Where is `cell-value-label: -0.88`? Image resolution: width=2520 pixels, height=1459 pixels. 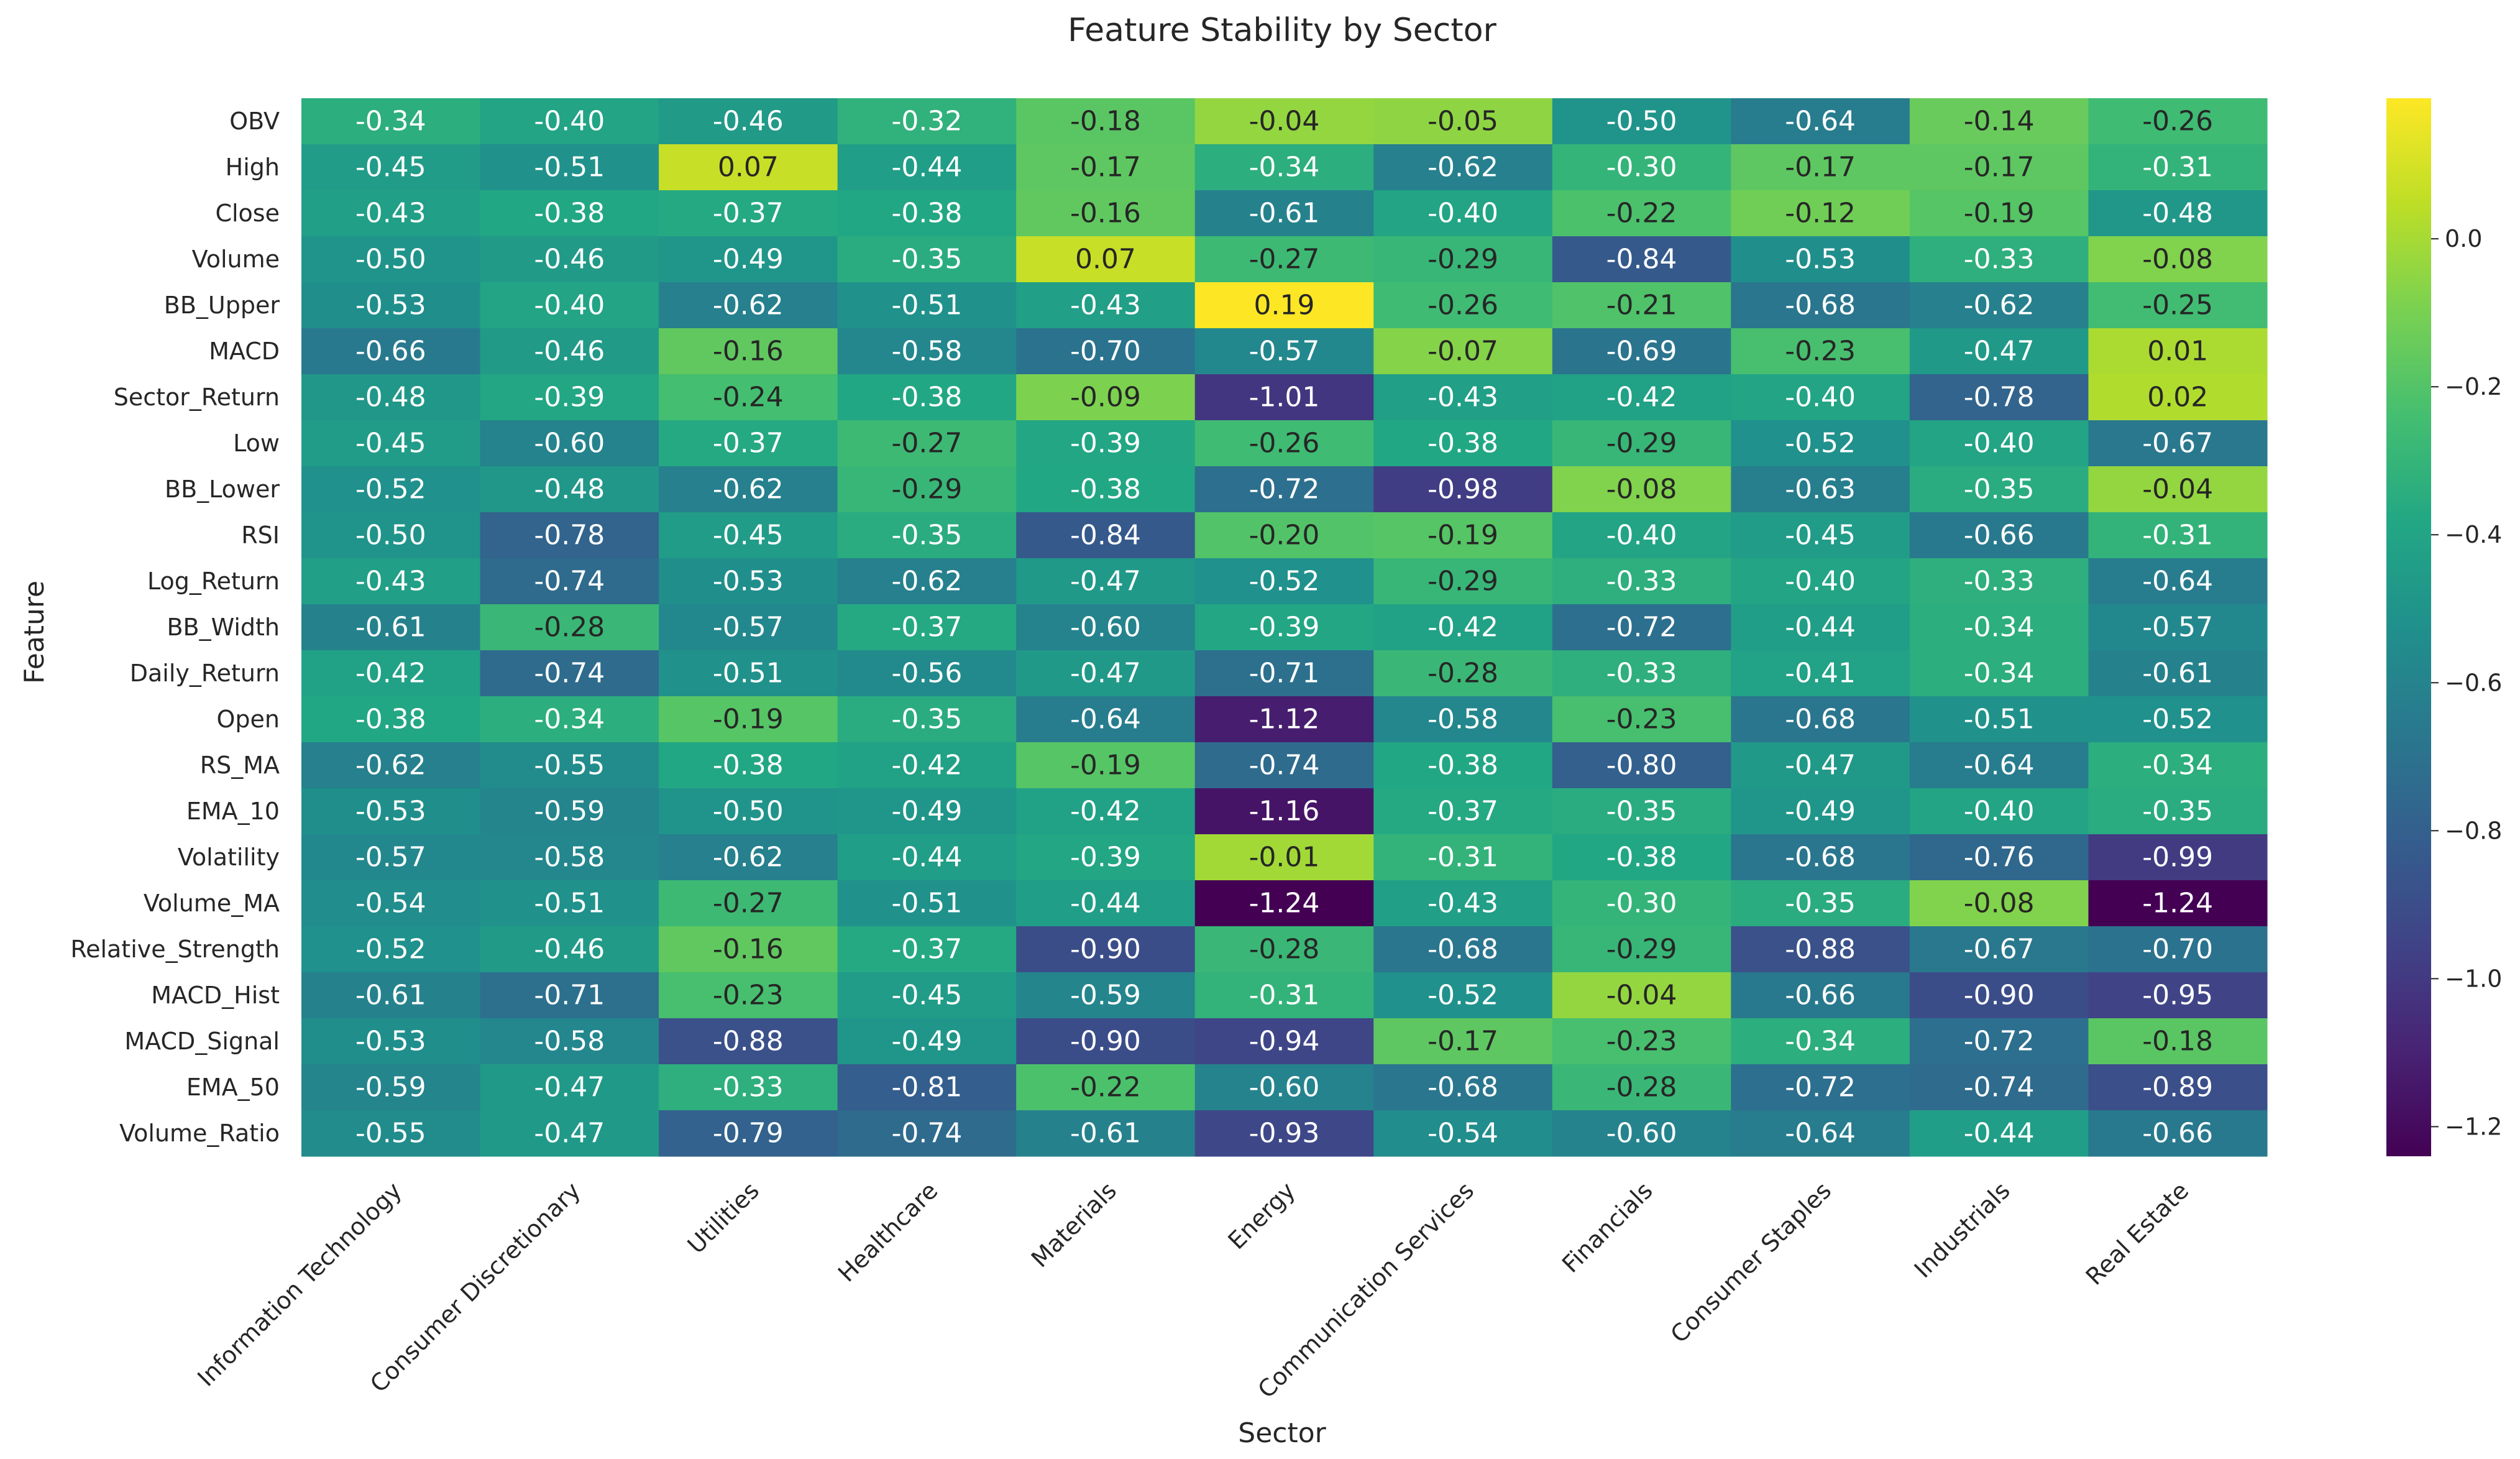
cell-value-label: -0.88 is located at coordinates (1821, 949).